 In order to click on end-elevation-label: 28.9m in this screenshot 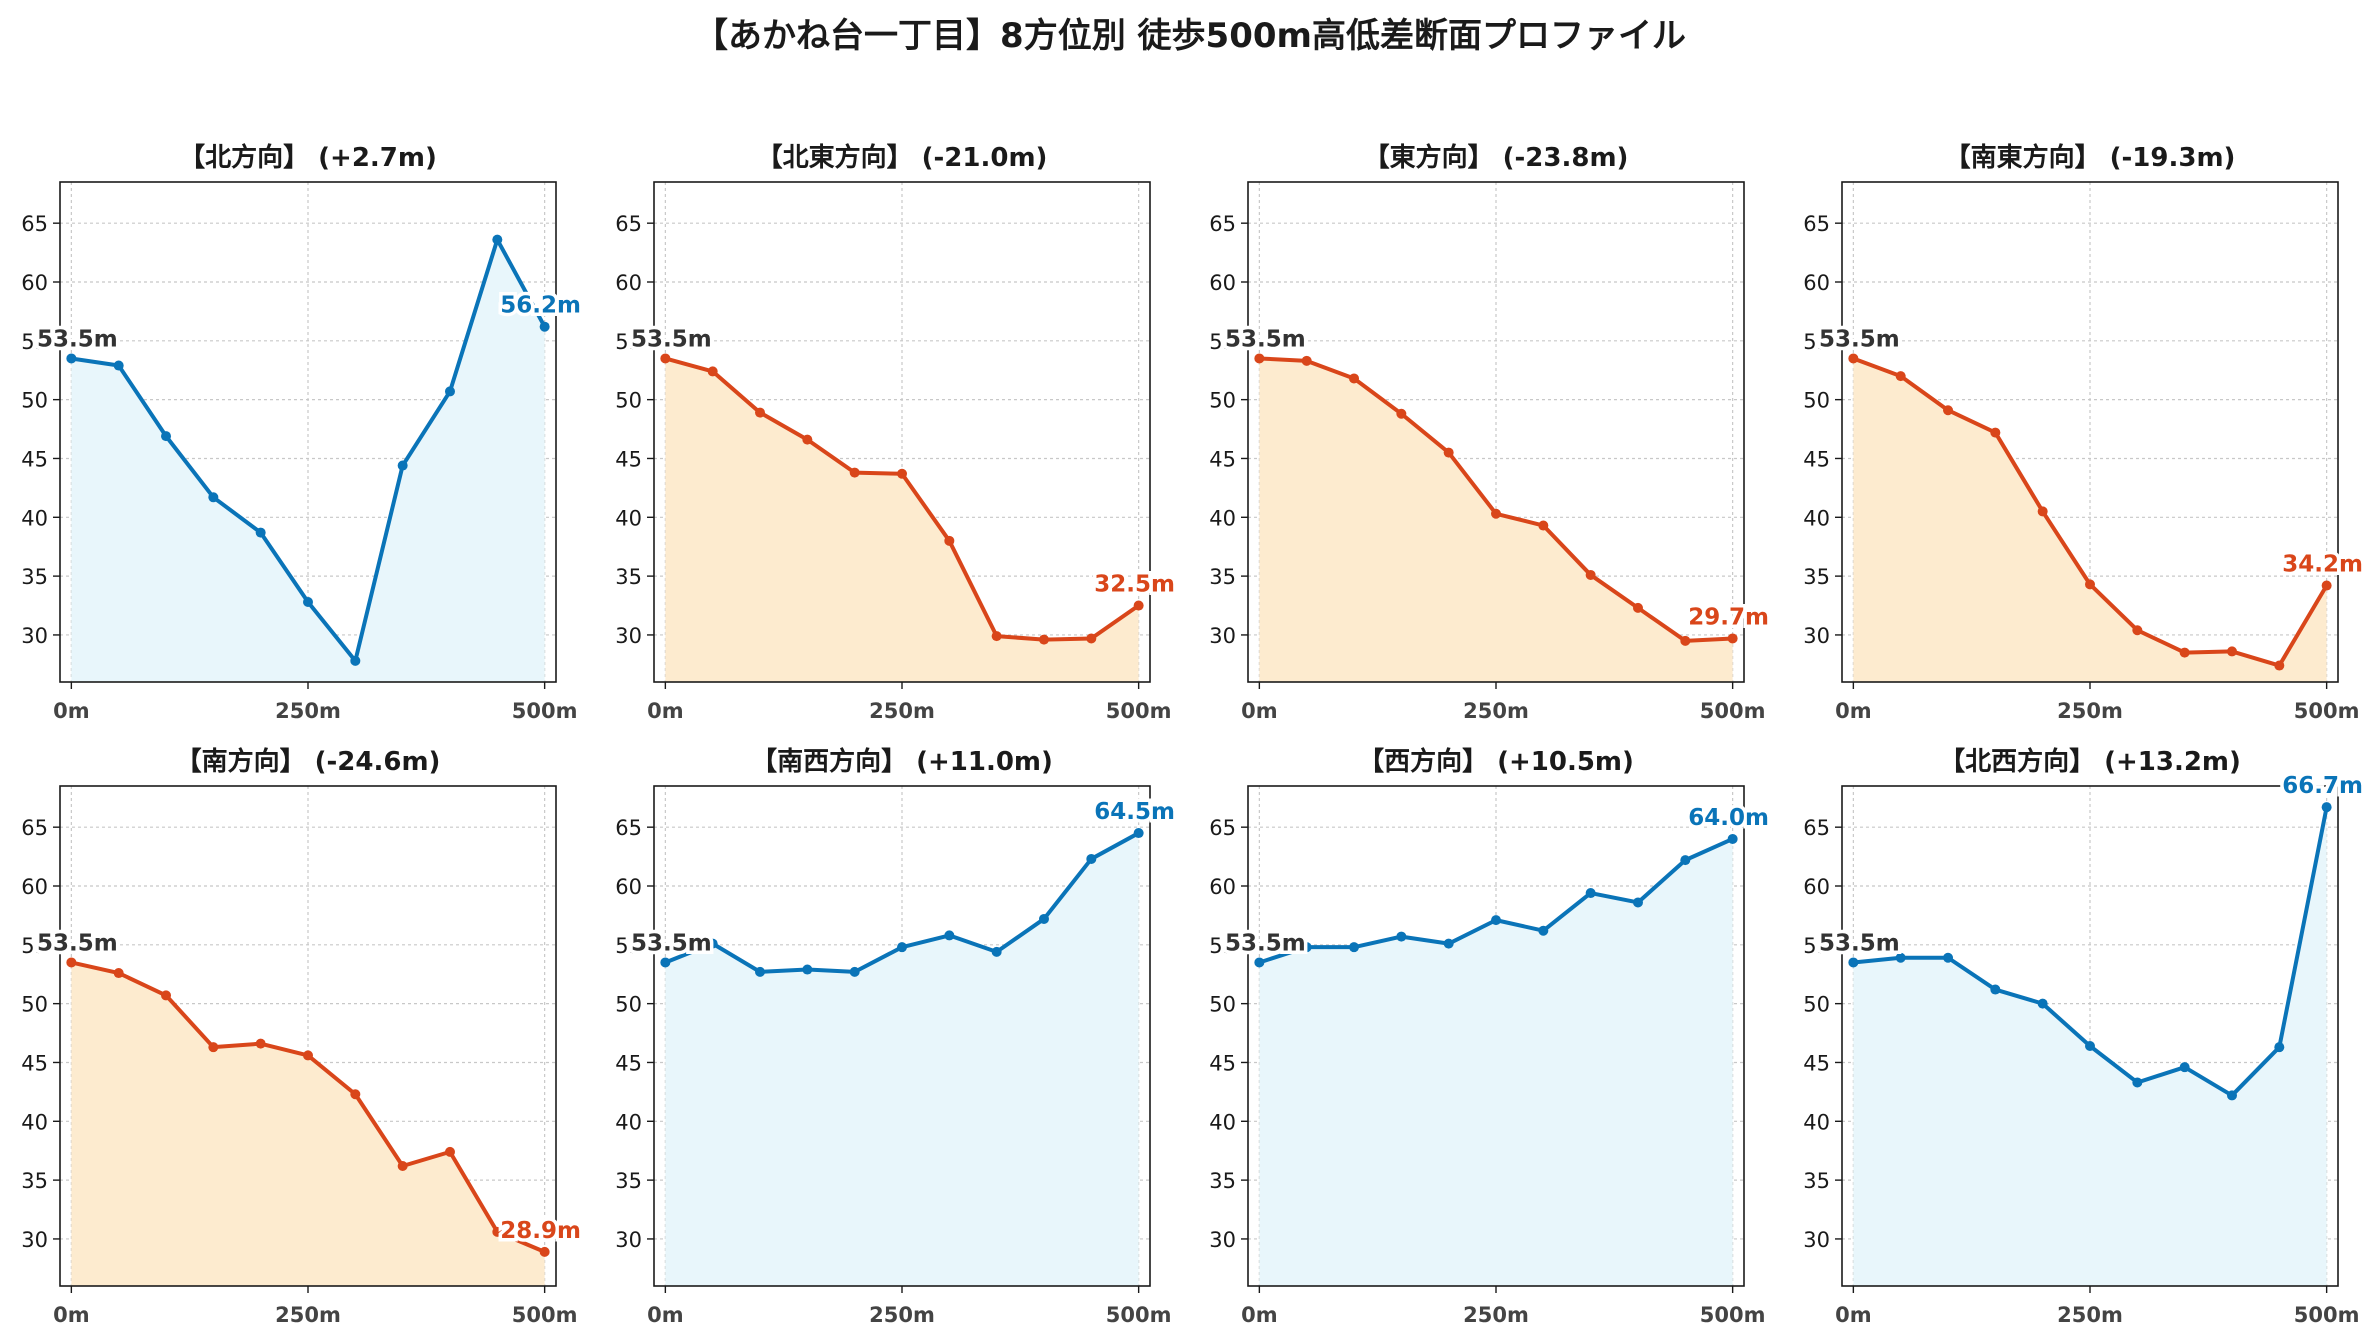, I will do `click(540, 1231)`.